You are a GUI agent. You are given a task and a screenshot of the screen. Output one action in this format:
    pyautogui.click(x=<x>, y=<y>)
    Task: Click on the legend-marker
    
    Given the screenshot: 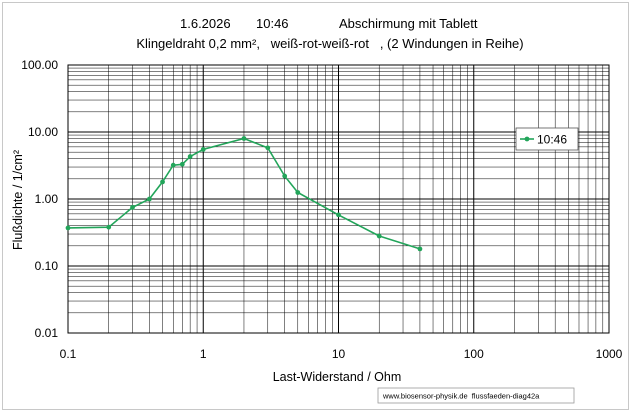 What is the action you would take?
    pyautogui.click(x=527, y=139)
    